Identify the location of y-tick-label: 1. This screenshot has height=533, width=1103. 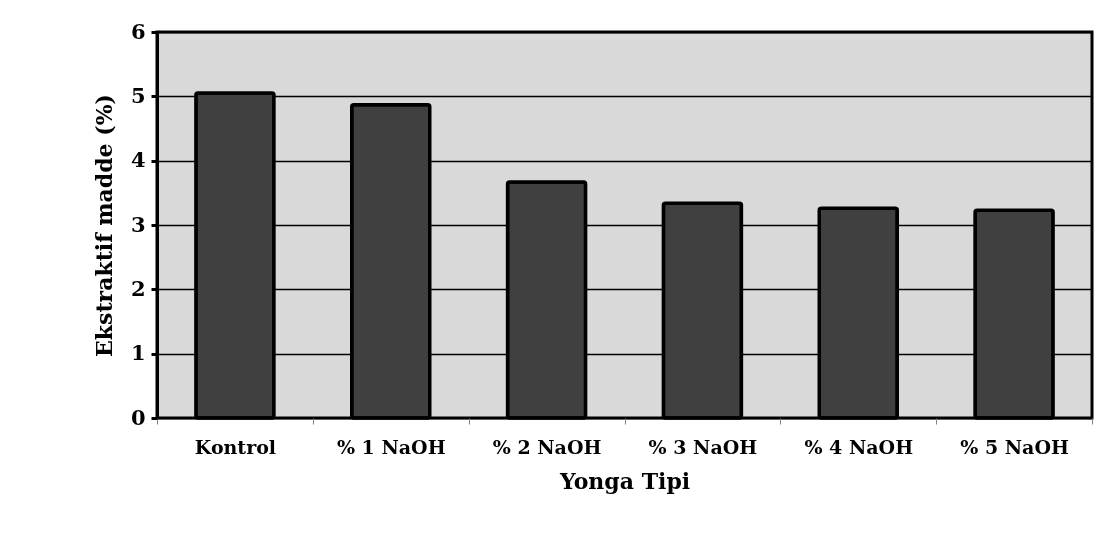
(138, 353).